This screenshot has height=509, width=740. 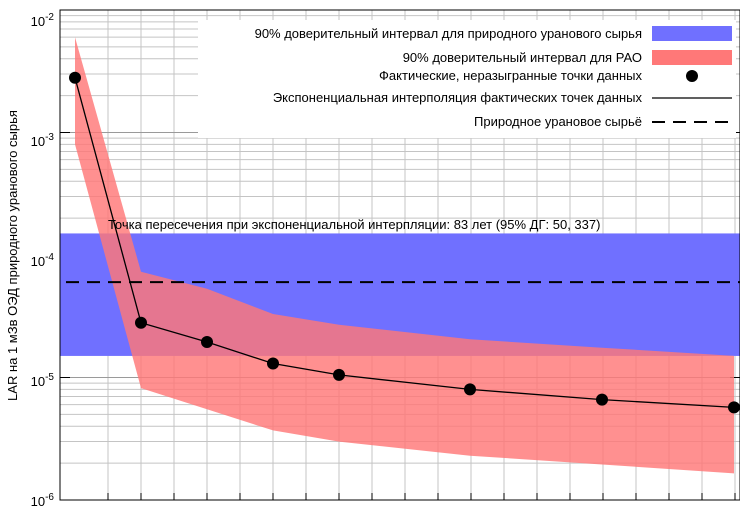 I want to click on y-tick-labels: 10⁻⁶ 10⁻⁵ 10⁻⁴ 10⁻³ 10⁻², so click(x=43, y=260).